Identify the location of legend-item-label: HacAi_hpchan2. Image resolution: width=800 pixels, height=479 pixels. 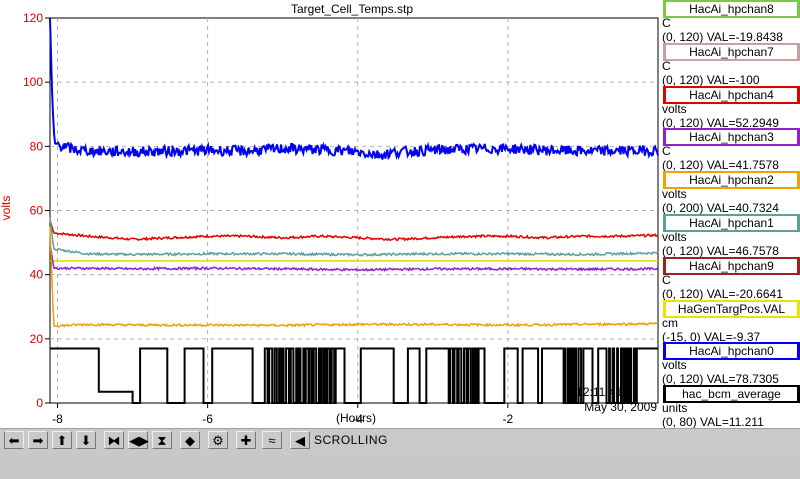
(731, 180).